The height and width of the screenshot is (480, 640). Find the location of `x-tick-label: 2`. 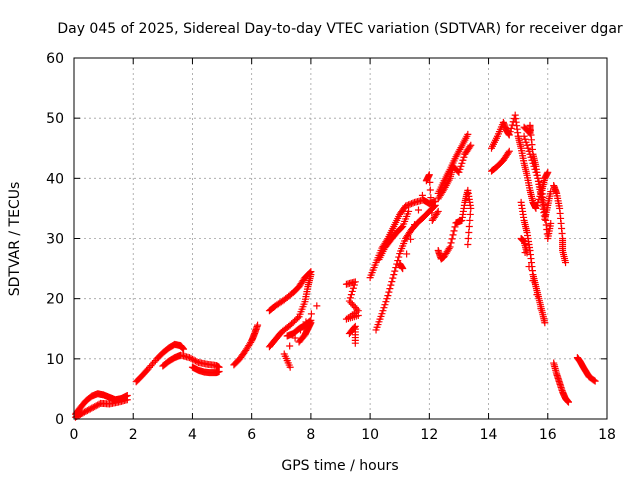

x-tick-label: 2 is located at coordinates (133, 435).